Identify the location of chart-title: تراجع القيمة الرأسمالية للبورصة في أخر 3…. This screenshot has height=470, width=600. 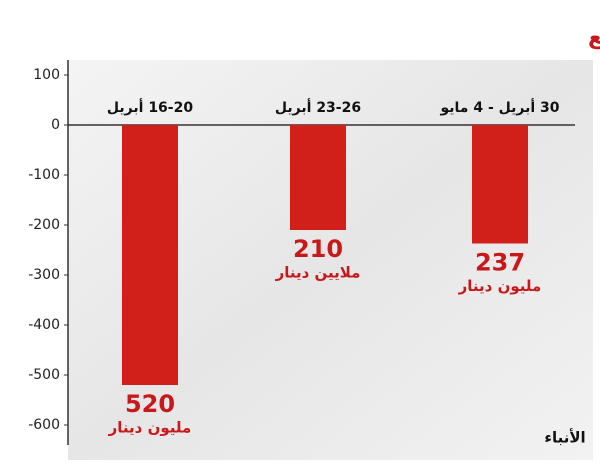
(594, 35).